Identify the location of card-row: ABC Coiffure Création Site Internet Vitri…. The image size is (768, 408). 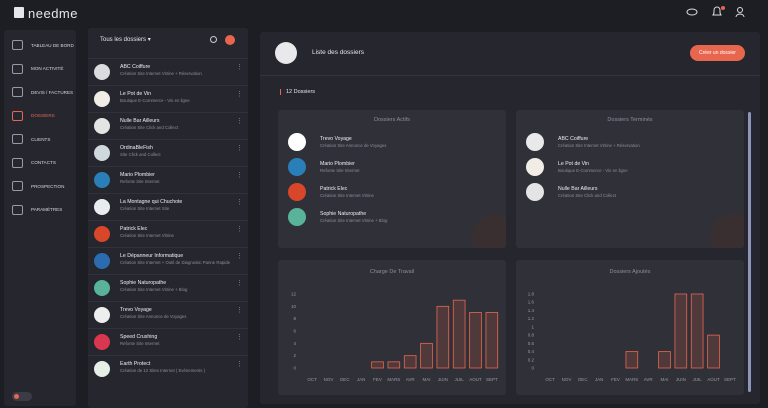
(630, 141).